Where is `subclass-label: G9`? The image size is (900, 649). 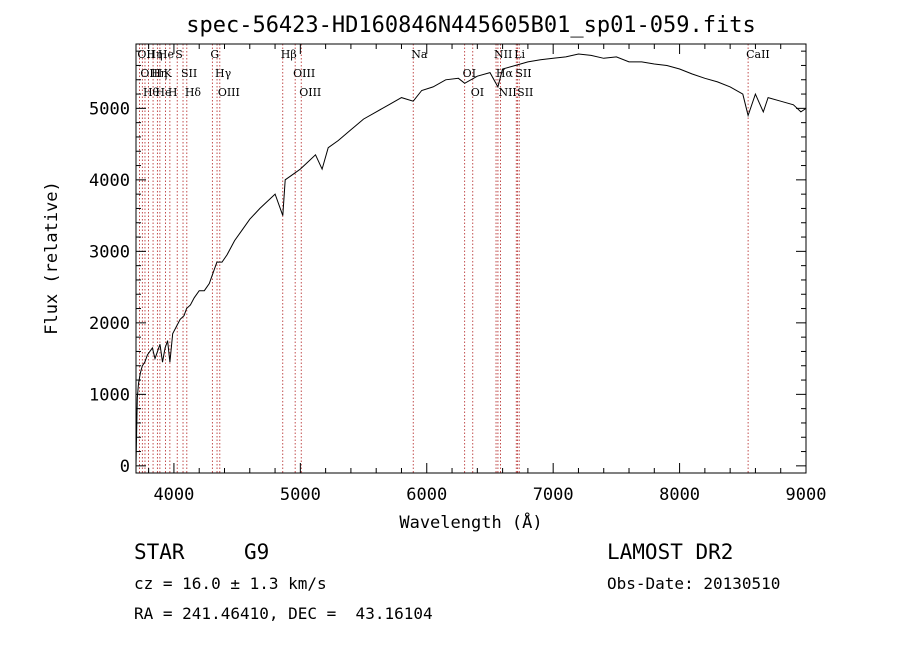
subclass-label: G9 is located at coordinates (257, 552).